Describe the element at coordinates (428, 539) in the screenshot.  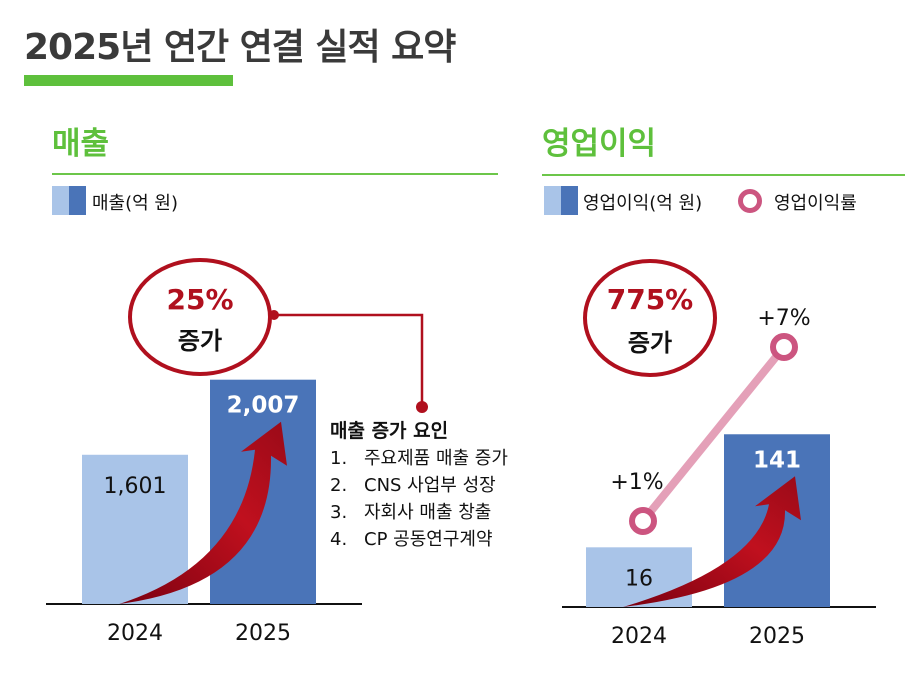
I see `reason-text: CP 공동연구계약` at that location.